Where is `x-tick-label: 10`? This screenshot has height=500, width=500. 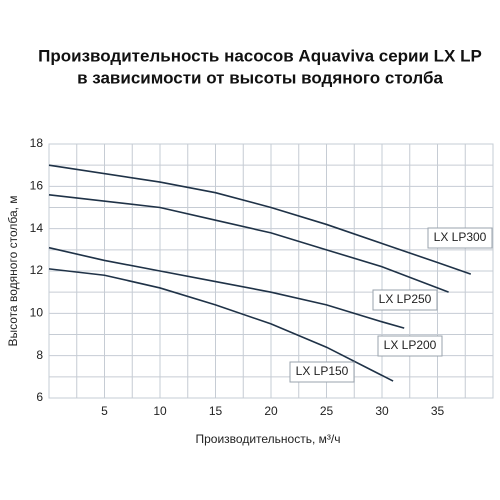 x-tick-label: 10 is located at coordinates (160, 411).